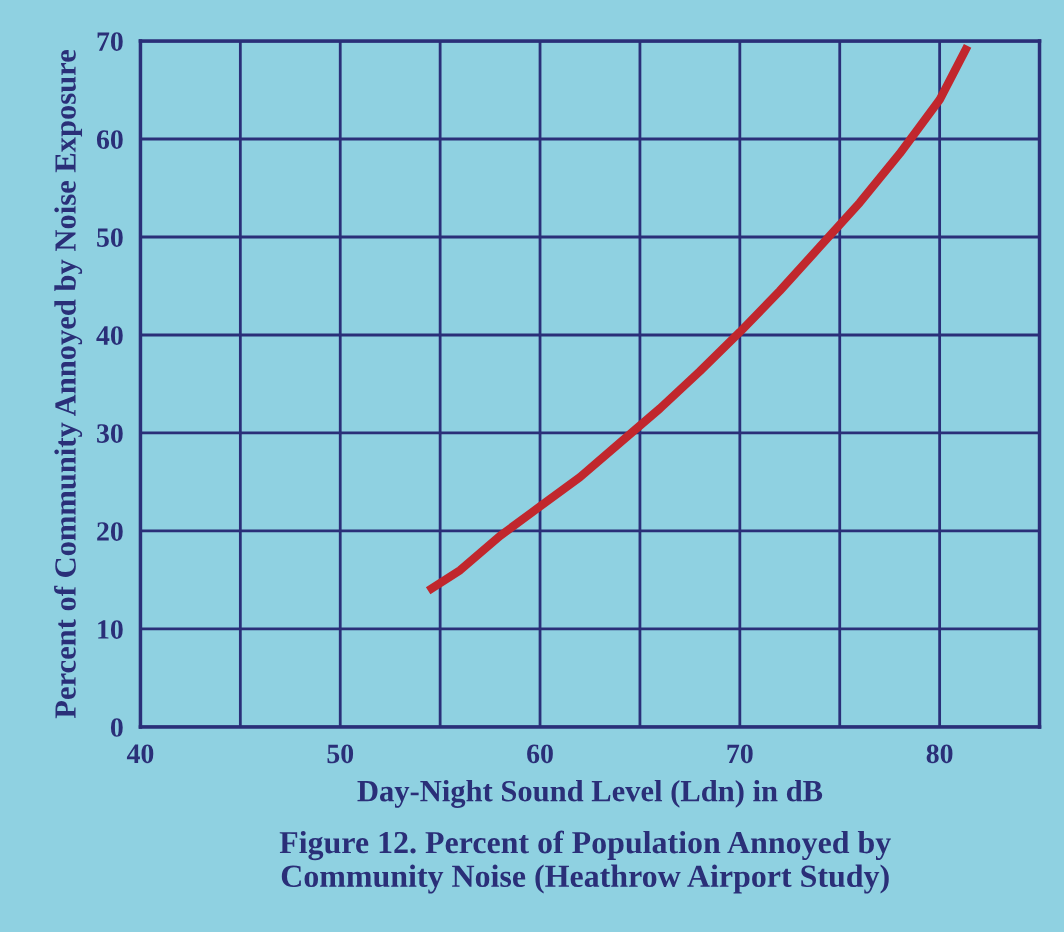 Image resolution: width=1064 pixels, height=932 pixels. Describe the element at coordinates (68, 384) in the screenshot. I see `y-axis-title: Percent of Community Annoyed by Noise Exposure` at that location.